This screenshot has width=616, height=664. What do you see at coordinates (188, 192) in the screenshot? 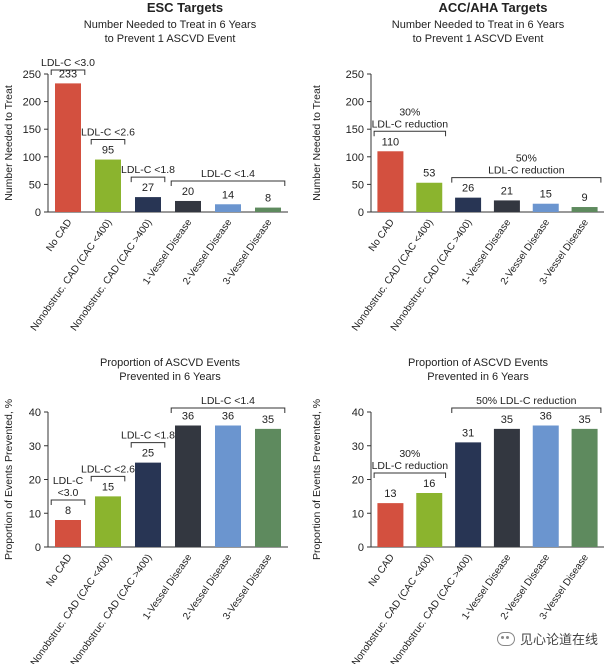
I see `data-label: 20` at bounding box center [188, 192].